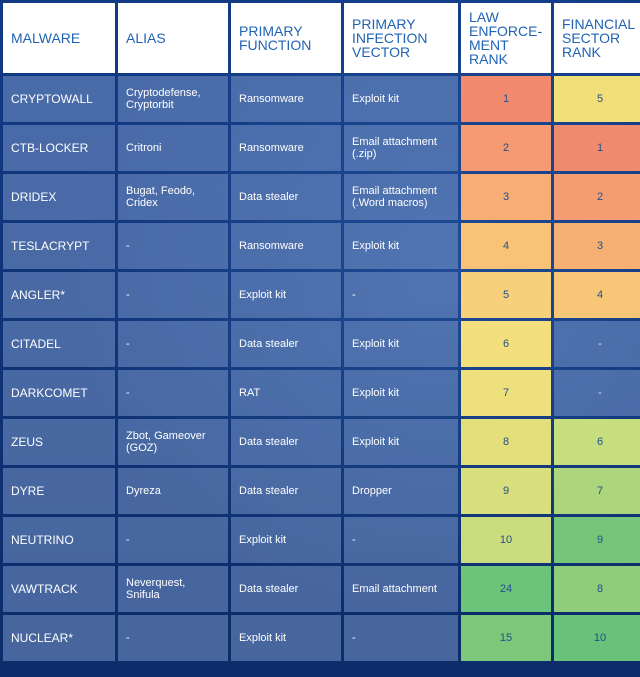  What do you see at coordinates (173, 491) in the screenshot?
I see `alias-cell: Dyreza` at bounding box center [173, 491].